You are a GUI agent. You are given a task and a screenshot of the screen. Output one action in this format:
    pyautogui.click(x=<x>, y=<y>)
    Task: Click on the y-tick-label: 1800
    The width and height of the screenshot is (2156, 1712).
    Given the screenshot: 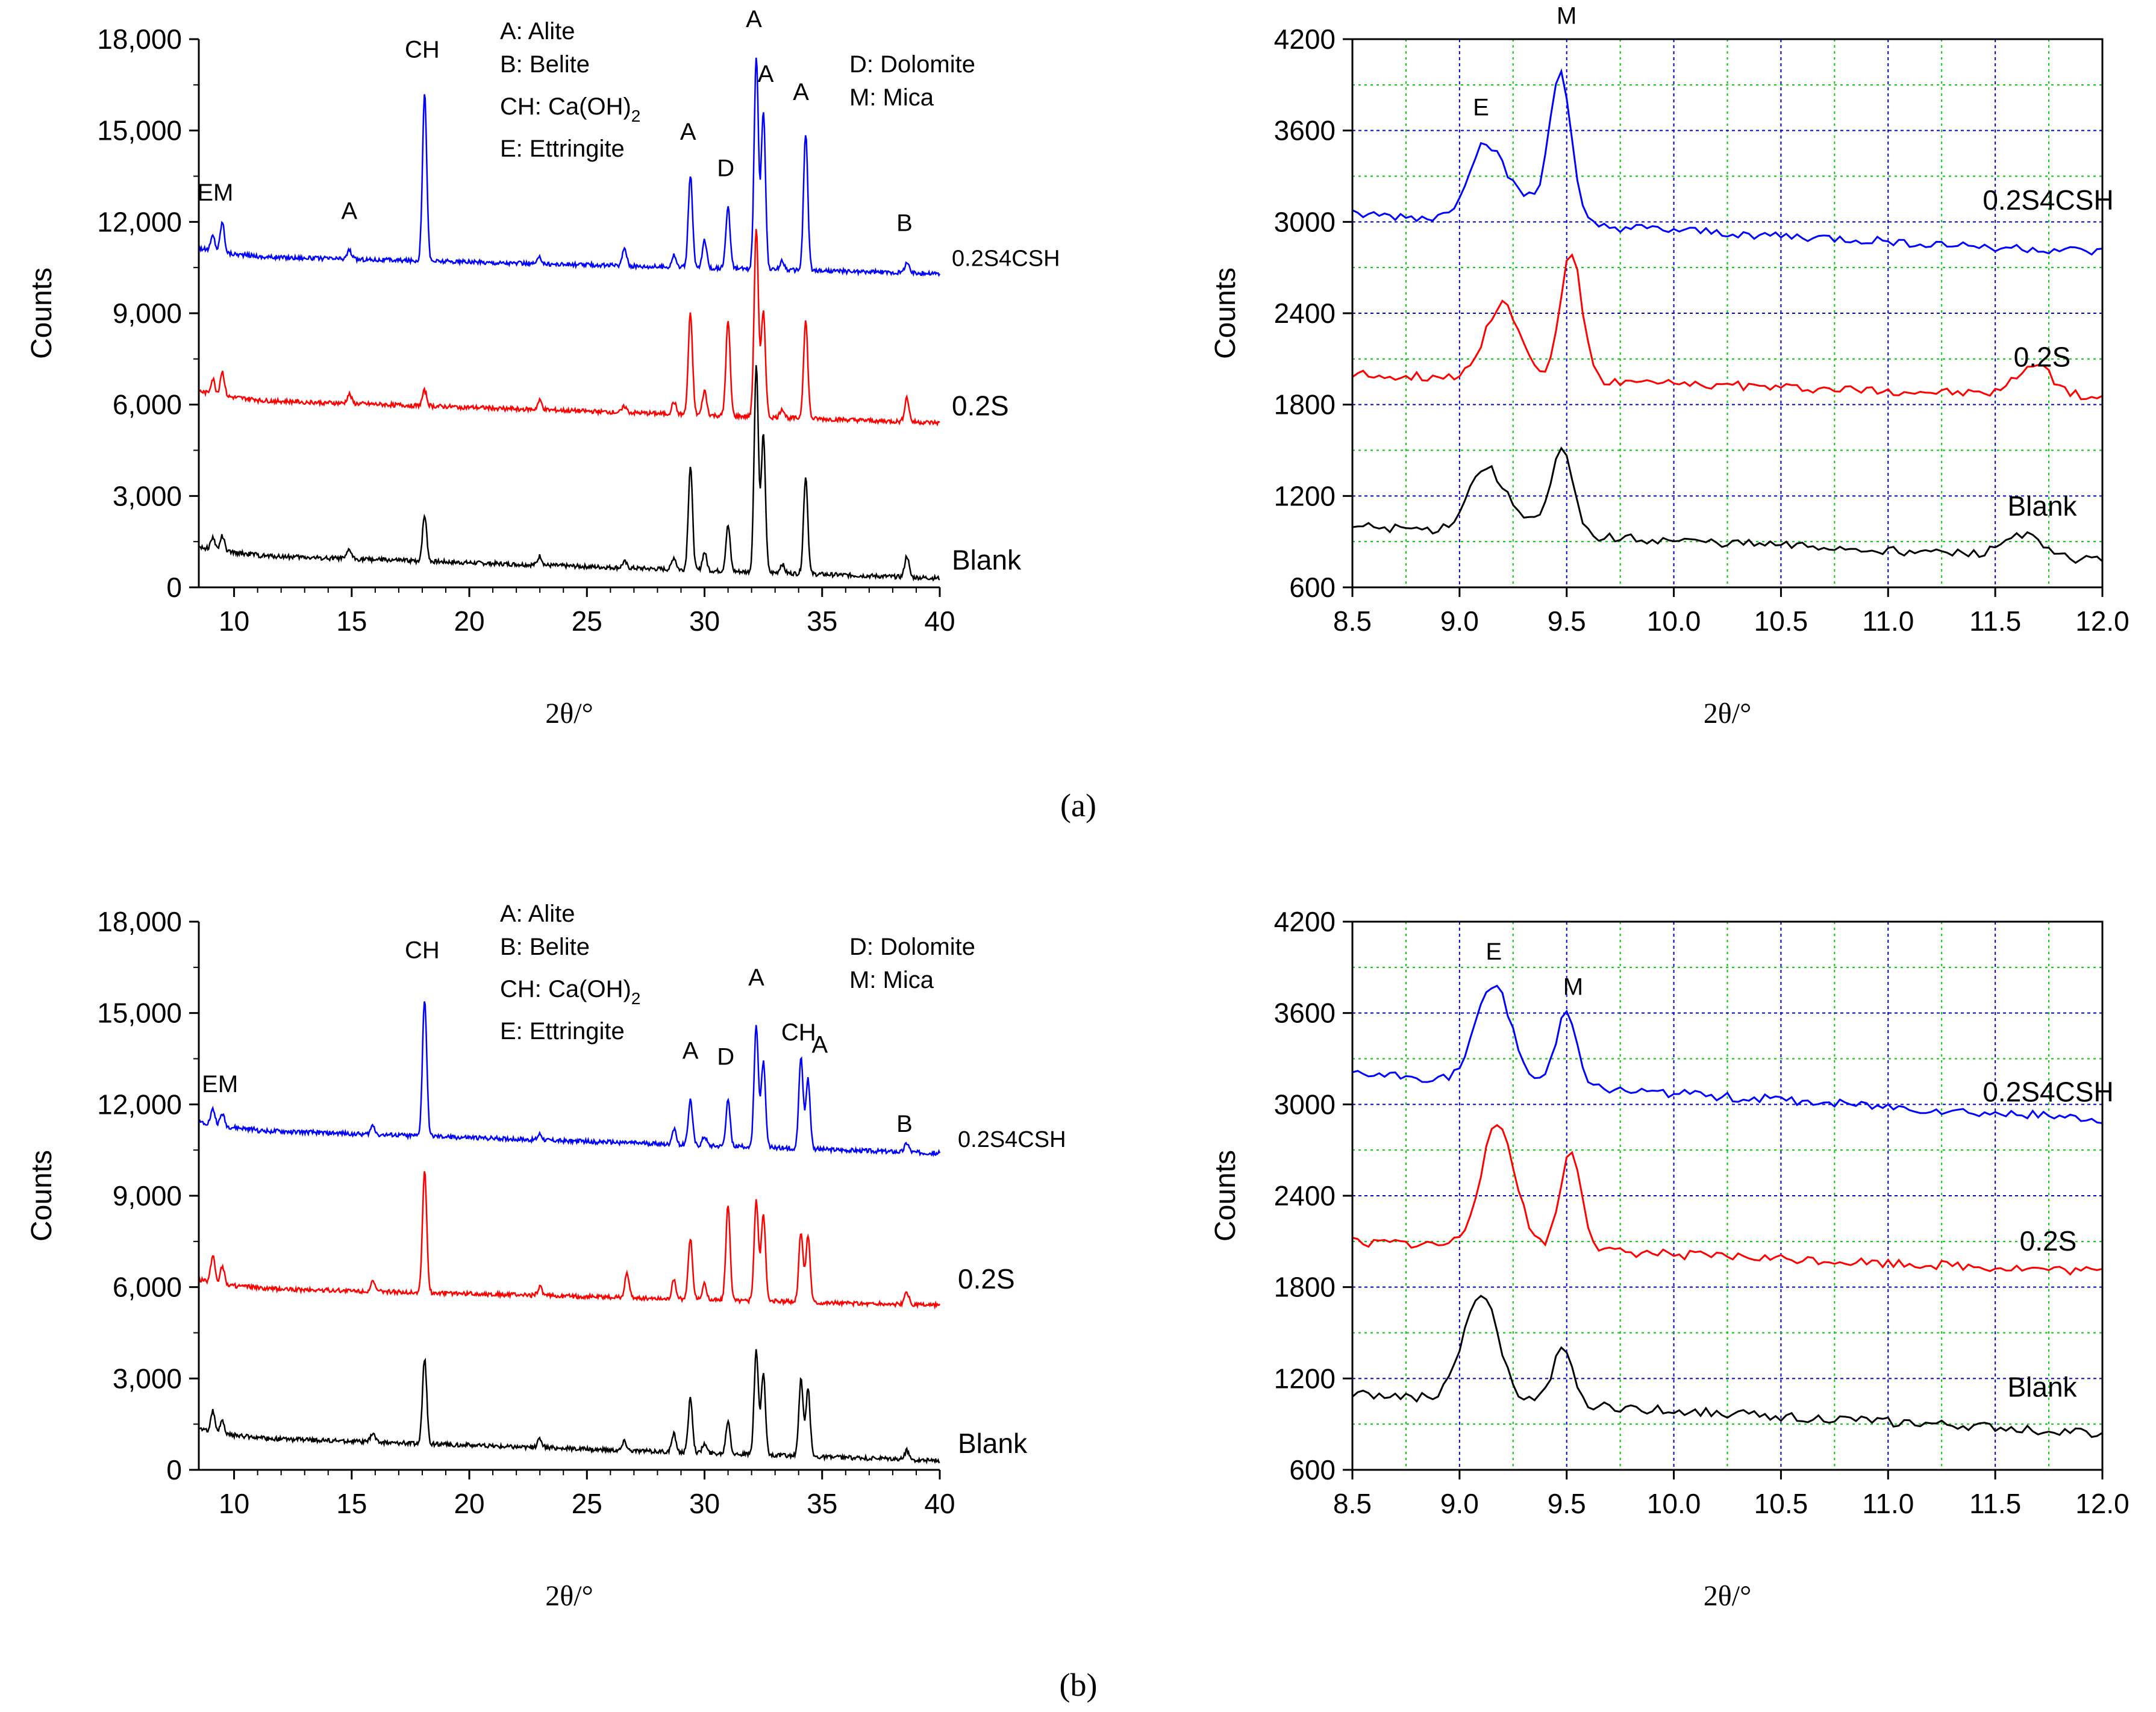 What is the action you would take?
    pyautogui.click(x=1305, y=1288)
    